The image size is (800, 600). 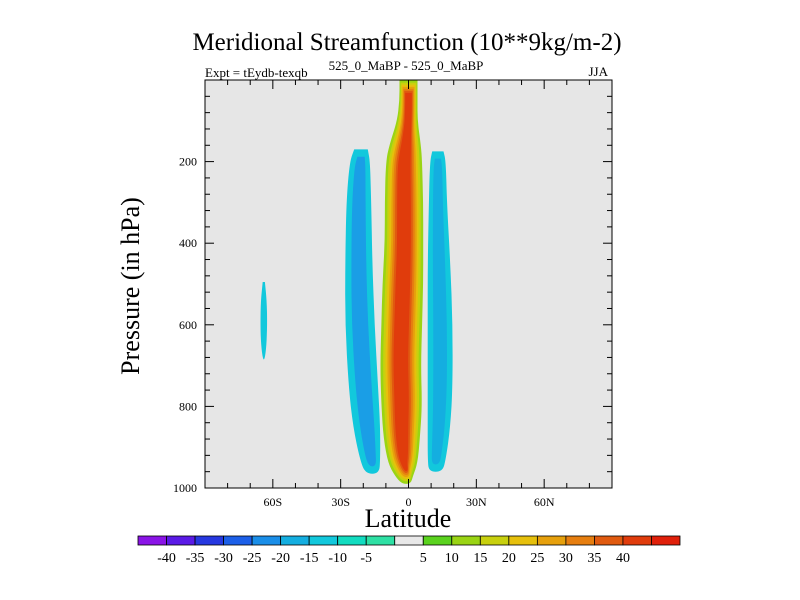 What do you see at coordinates (309, 558) in the screenshot?
I see `colorbar-level-label: -15` at bounding box center [309, 558].